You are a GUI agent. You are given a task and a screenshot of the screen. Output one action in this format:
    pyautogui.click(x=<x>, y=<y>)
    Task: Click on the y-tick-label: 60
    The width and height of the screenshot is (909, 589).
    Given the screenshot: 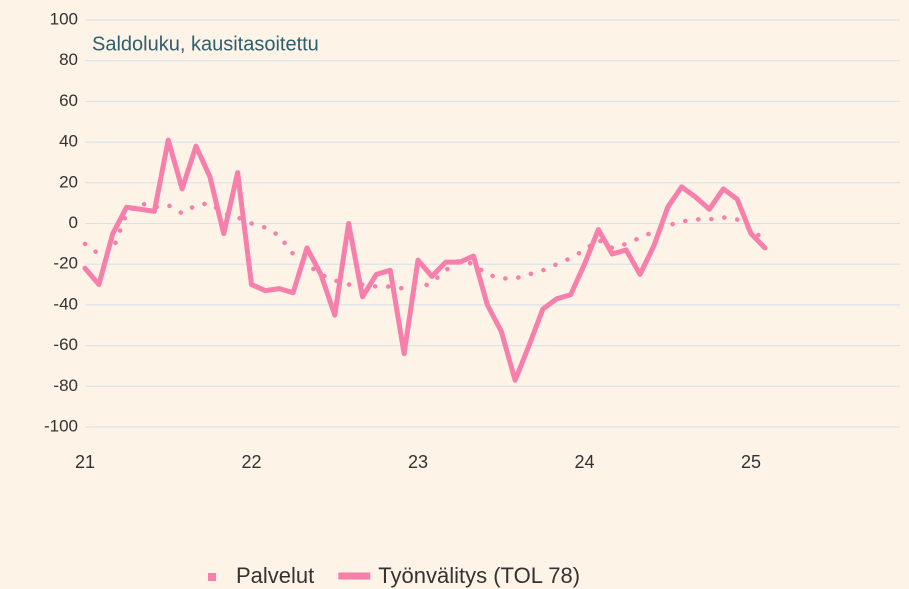 What is the action you would take?
    pyautogui.click(x=68, y=100)
    